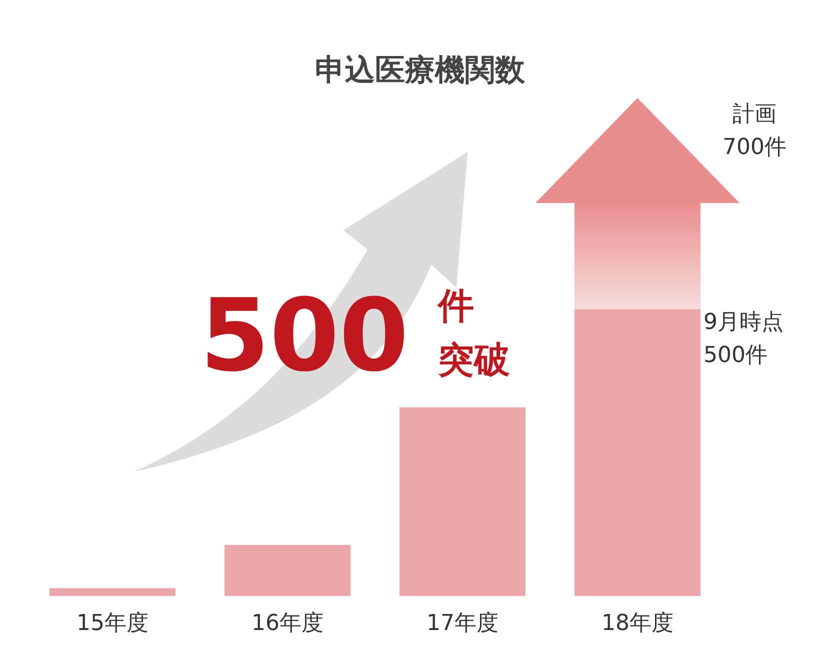 This screenshot has width=840, height=655. Describe the element at coordinates (462, 623) in the screenshot. I see `x-tick-label: 17年度` at that location.